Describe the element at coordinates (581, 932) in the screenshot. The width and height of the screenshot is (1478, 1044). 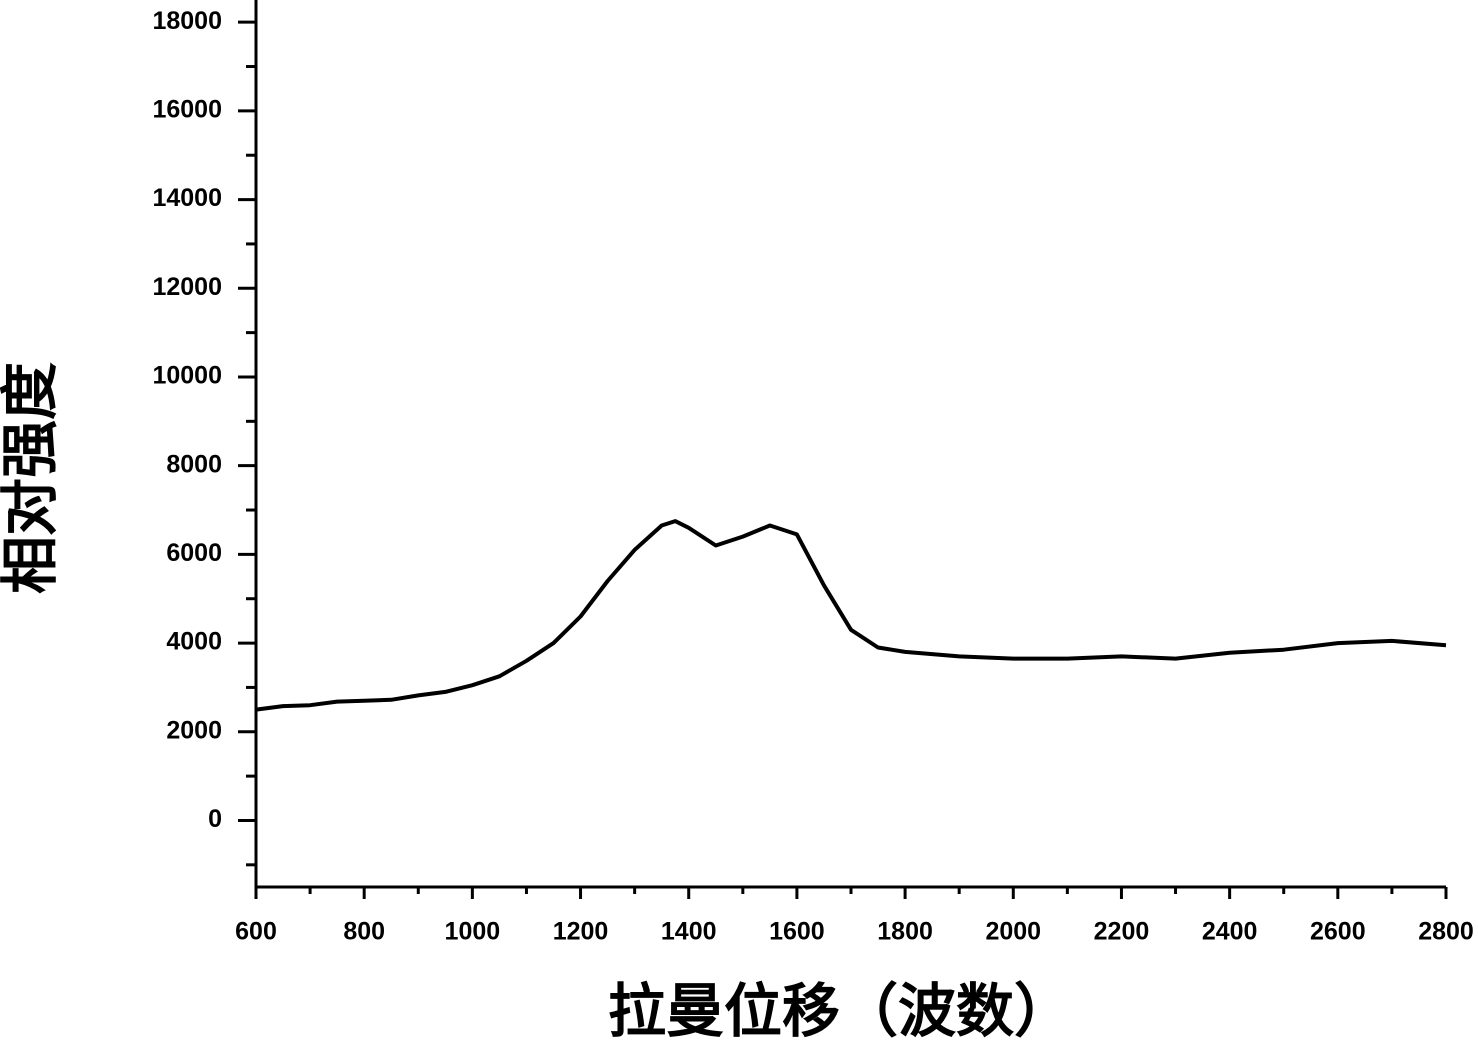
I see `x-tick-label: 1200` at that location.